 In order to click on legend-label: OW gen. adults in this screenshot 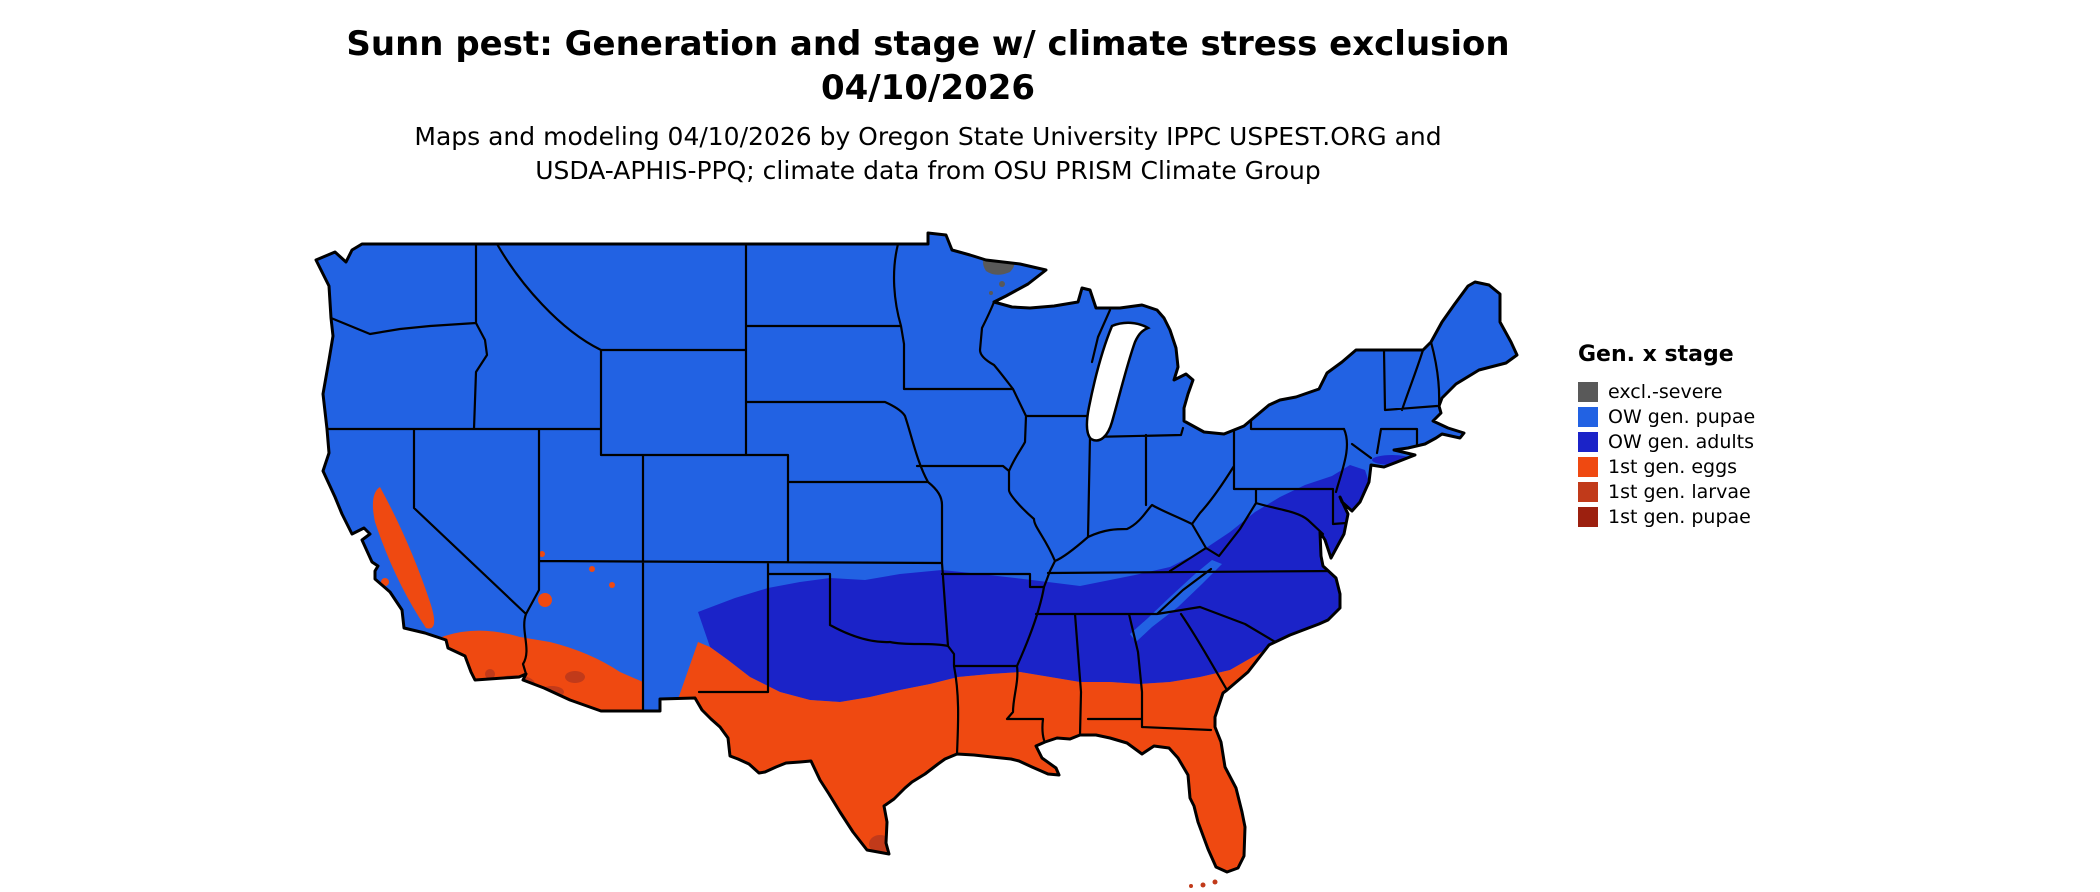, I will do `click(1681, 441)`.